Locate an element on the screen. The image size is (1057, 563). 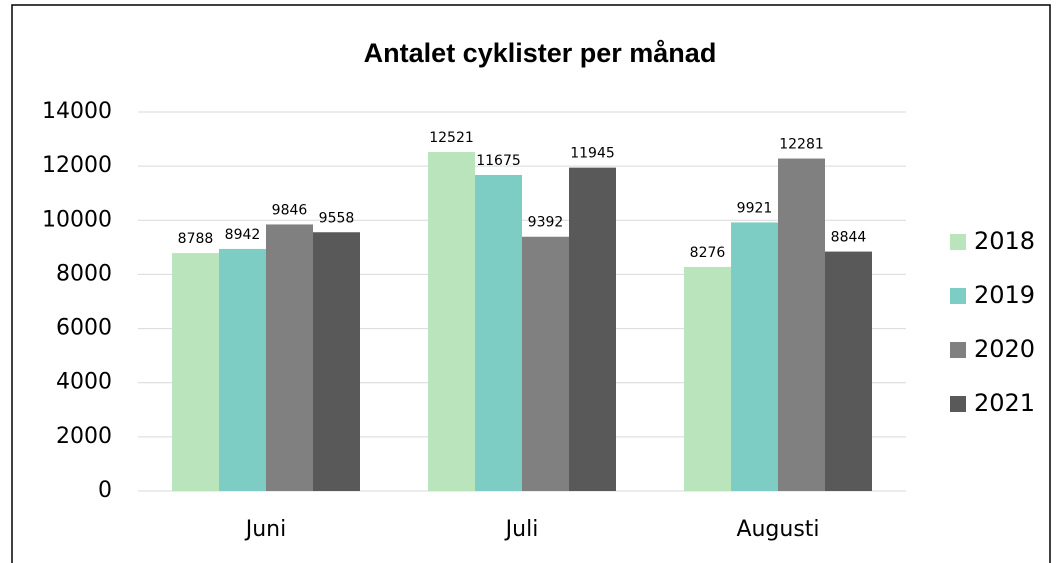
value-label: 8276 is located at coordinates (708, 253).